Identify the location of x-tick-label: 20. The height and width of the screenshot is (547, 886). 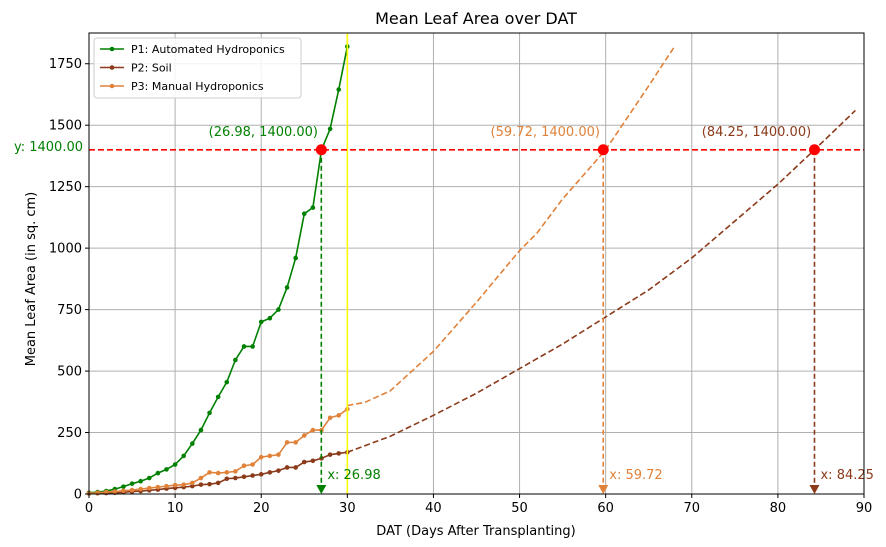
(261, 508).